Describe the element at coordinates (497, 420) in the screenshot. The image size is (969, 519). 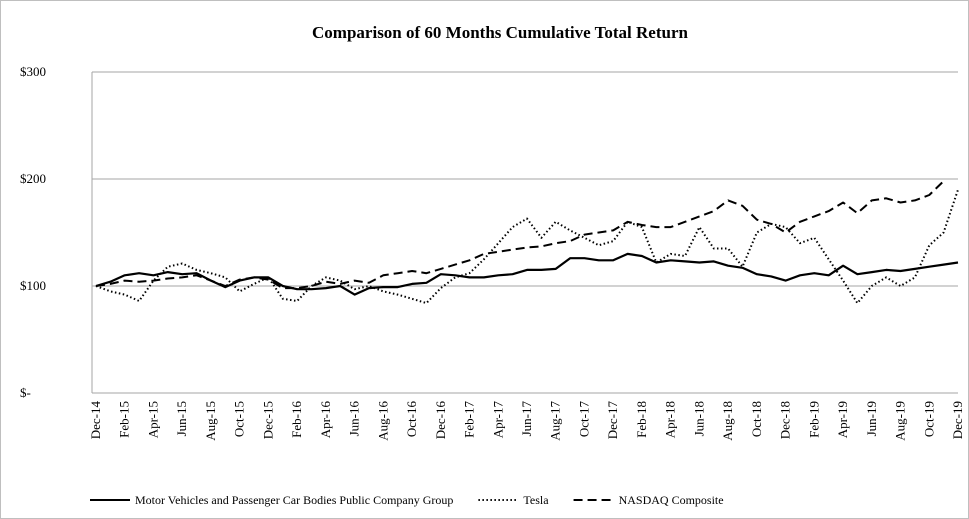
I see `x-tick-label: Apr-17` at that location.